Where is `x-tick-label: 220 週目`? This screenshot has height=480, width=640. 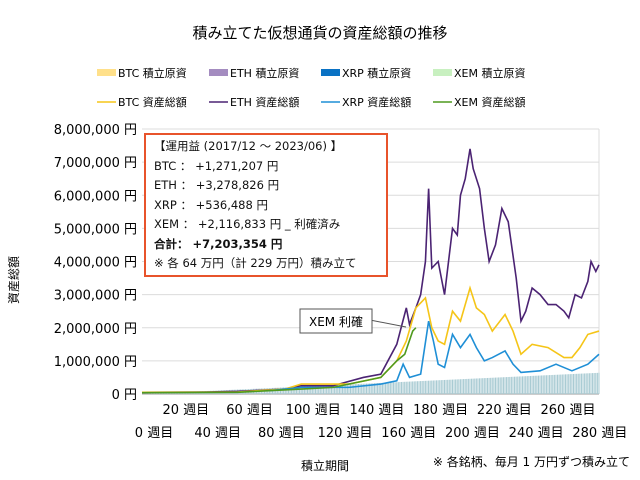 x-tick-label: 220 週目 is located at coordinates (504, 410).